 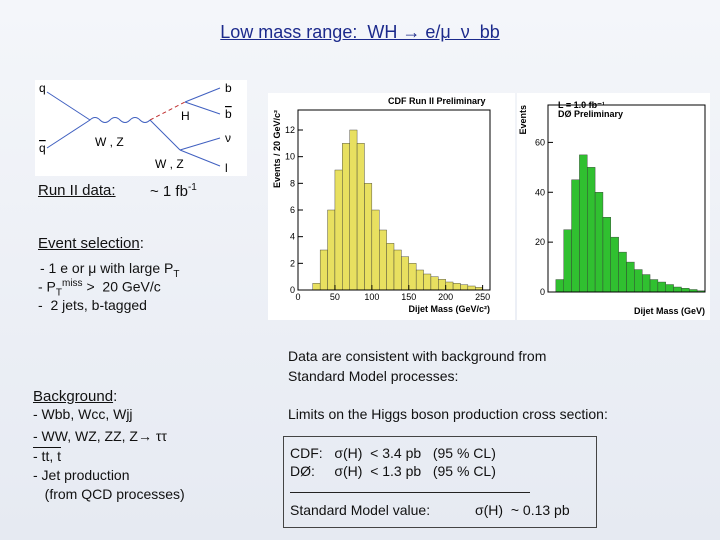 What do you see at coordinates (360, 510) in the screenshot?
I see `sm-label: Standard Model value:` at bounding box center [360, 510].